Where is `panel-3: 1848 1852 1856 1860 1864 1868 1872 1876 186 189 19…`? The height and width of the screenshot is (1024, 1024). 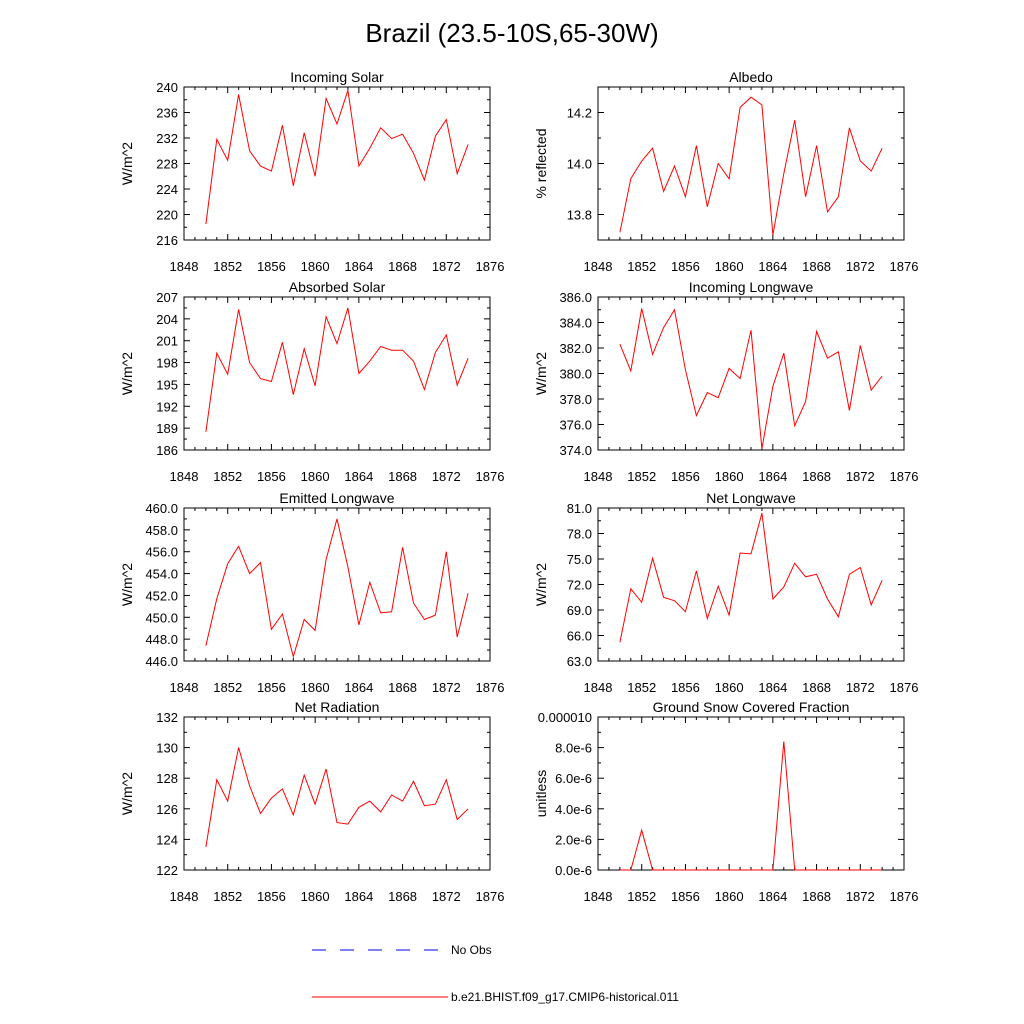 panel-3: 1848 1852 1856 1860 1864 1868 1872 1876 186 189 19… is located at coordinates (311, 381).